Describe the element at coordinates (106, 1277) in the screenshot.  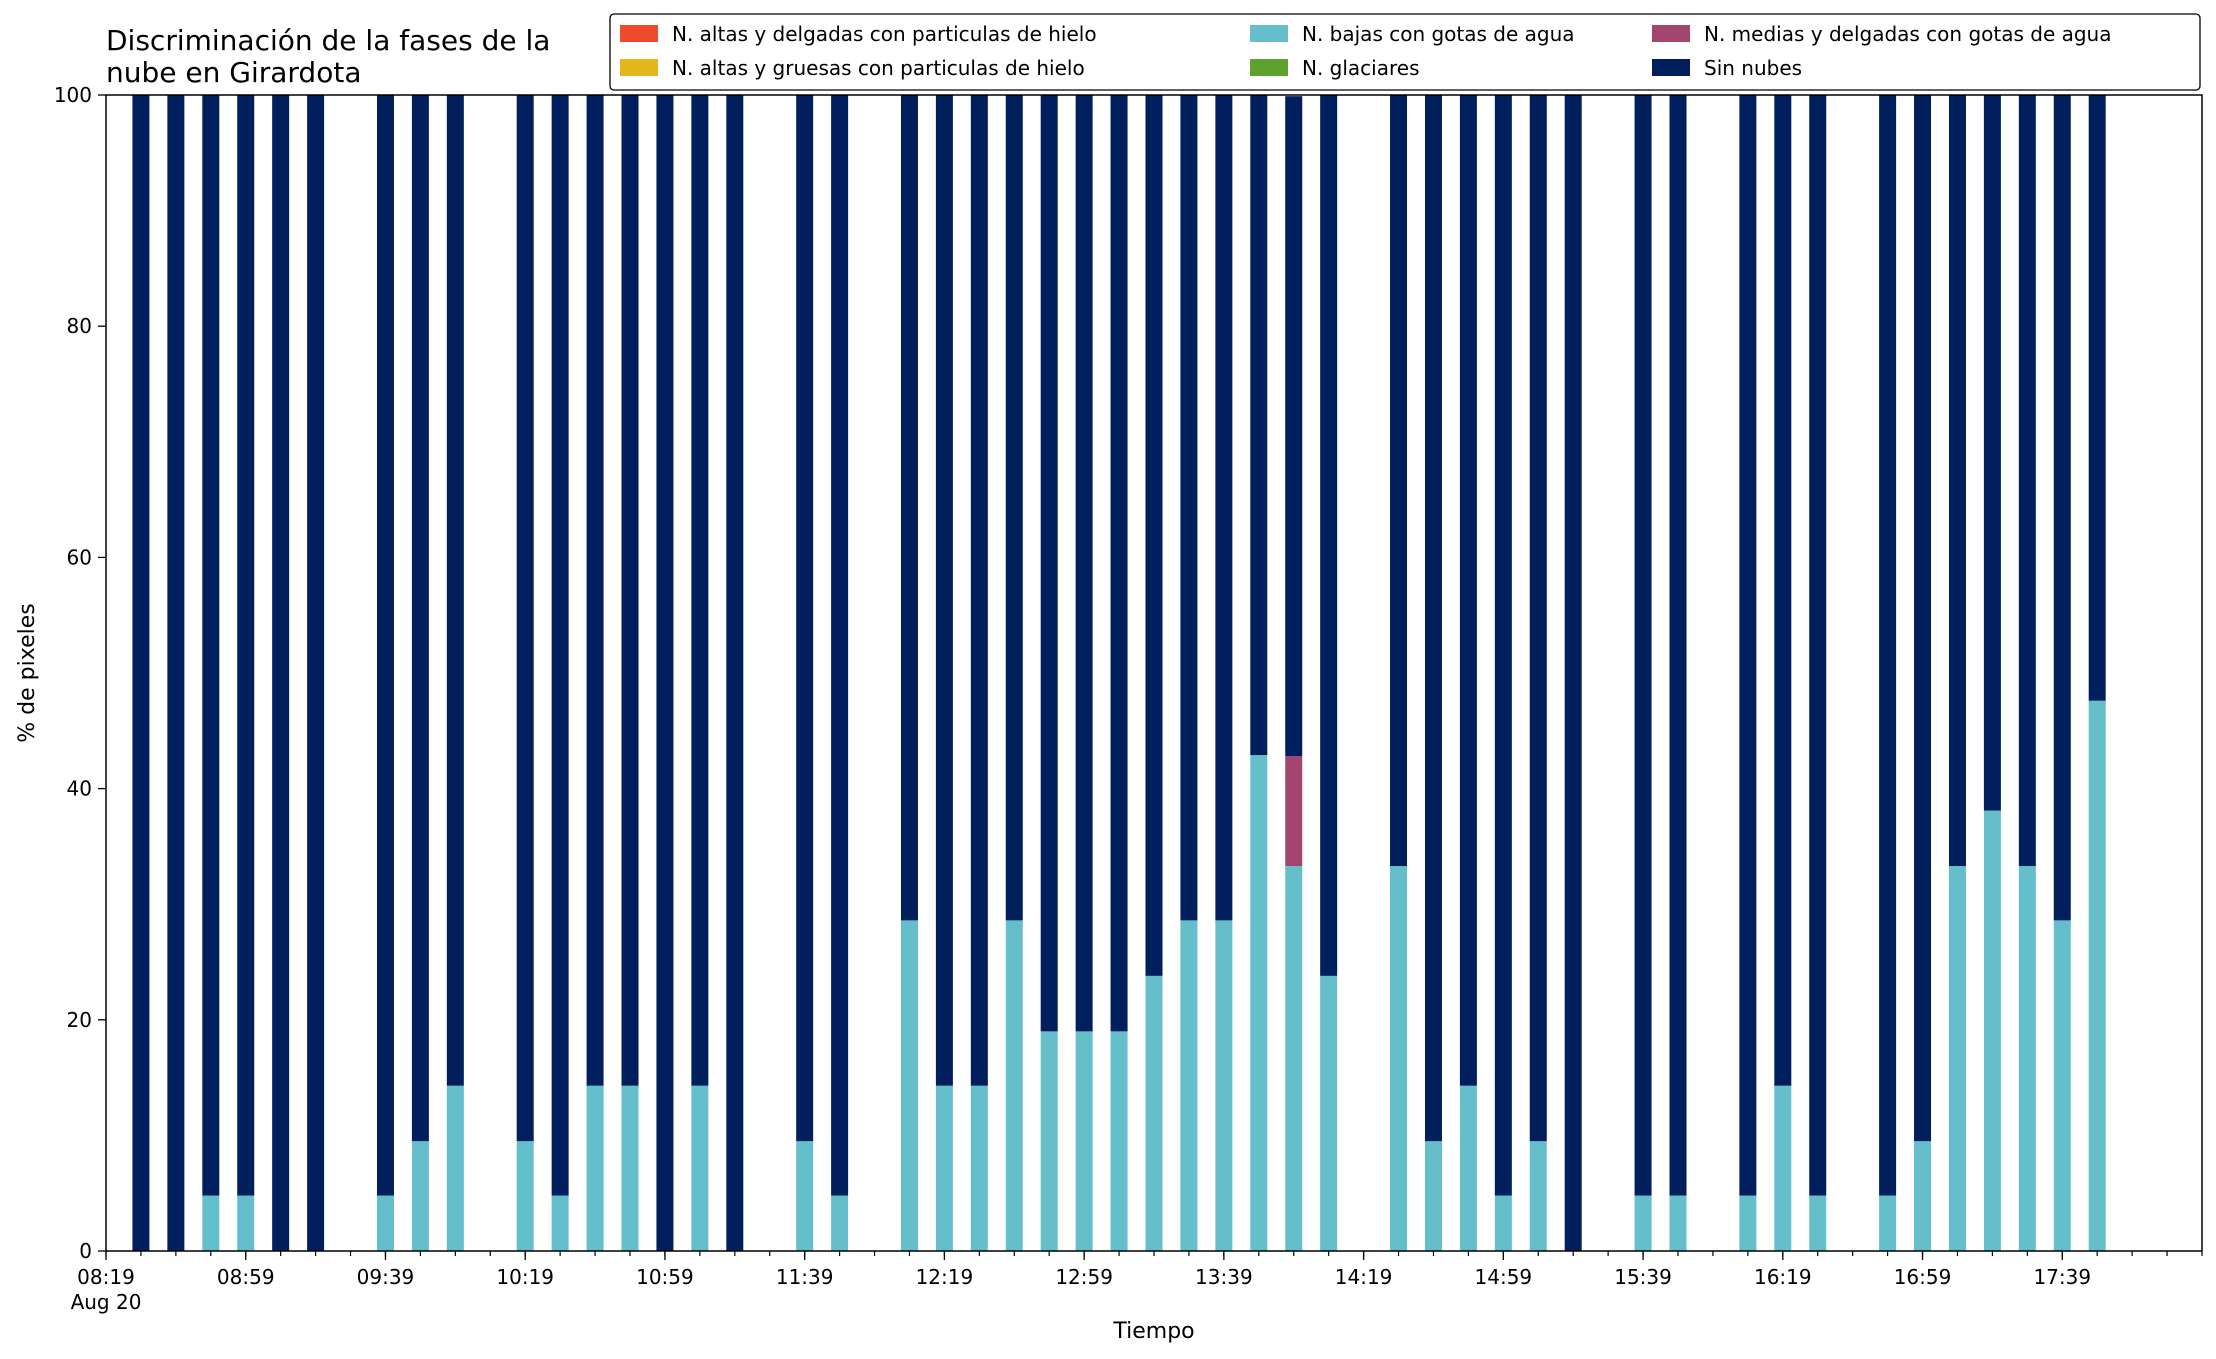
I see `x-tick-label: 08:19` at that location.